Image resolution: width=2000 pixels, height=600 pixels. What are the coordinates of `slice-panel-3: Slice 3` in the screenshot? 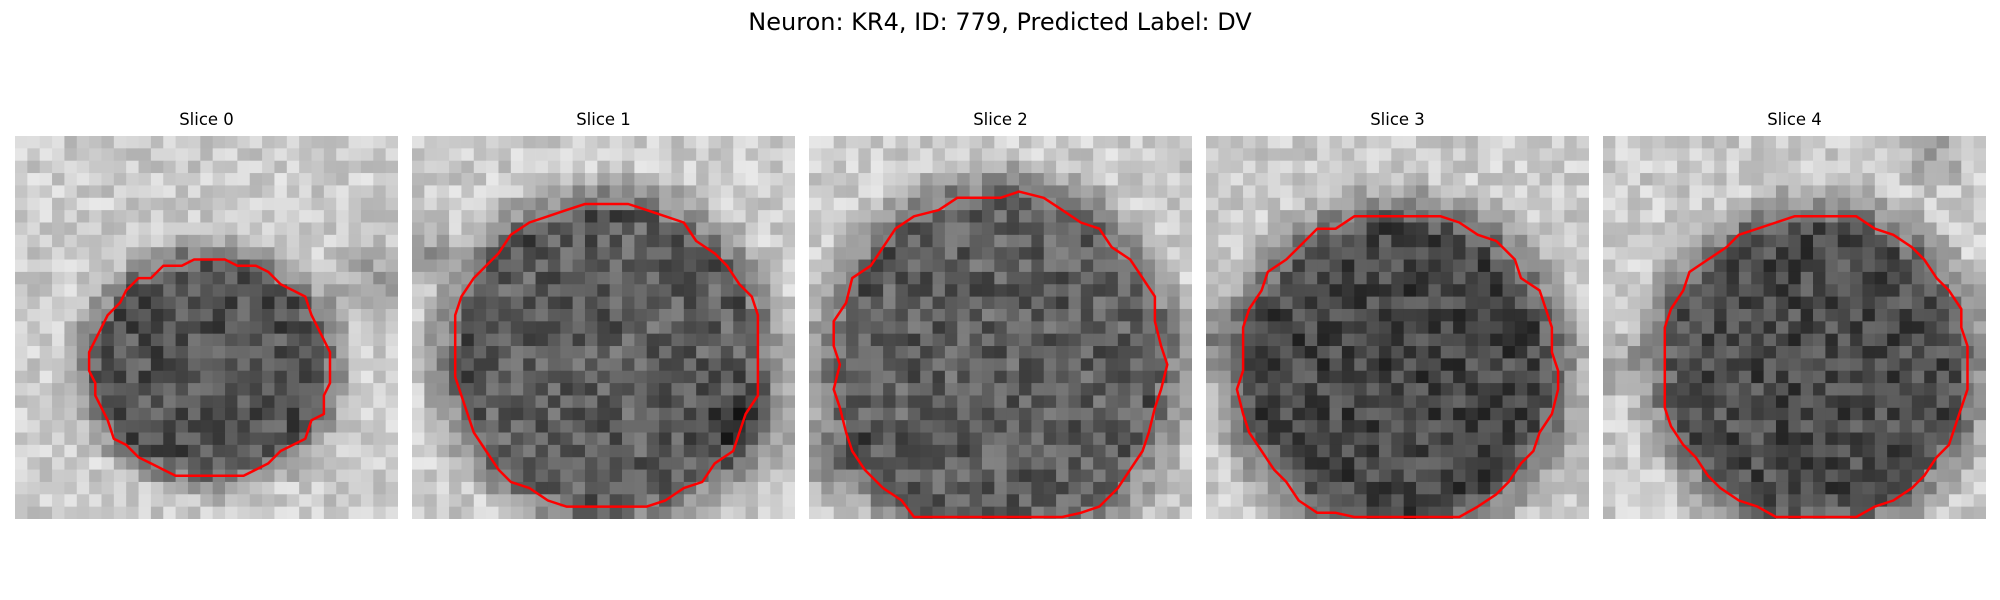 It's located at (1397, 313).